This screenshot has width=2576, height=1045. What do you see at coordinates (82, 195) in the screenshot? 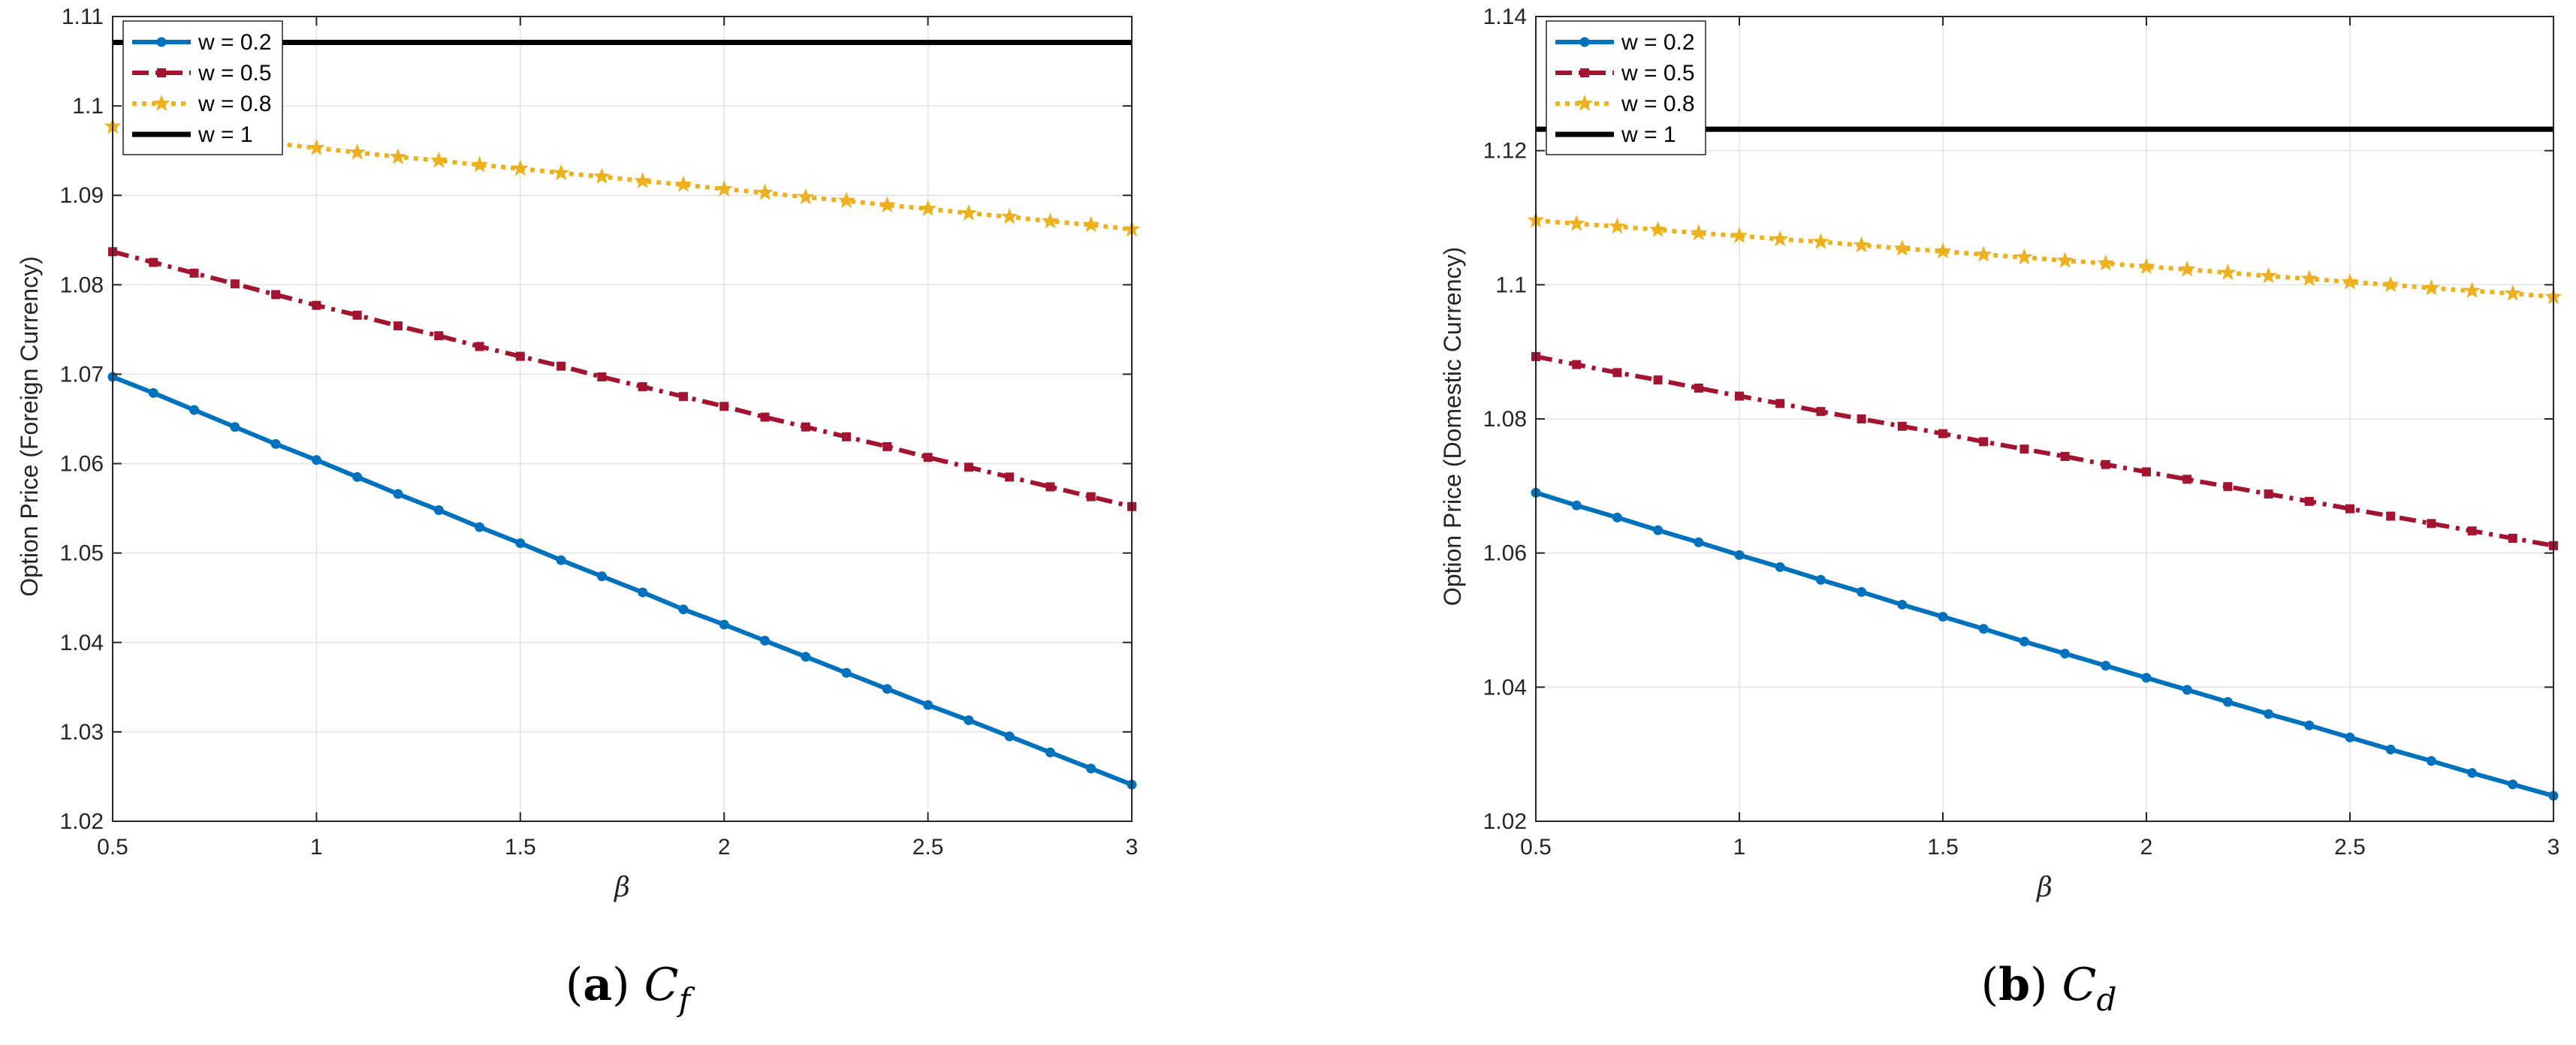
I see `y-tick-label: 1.09` at bounding box center [82, 195].